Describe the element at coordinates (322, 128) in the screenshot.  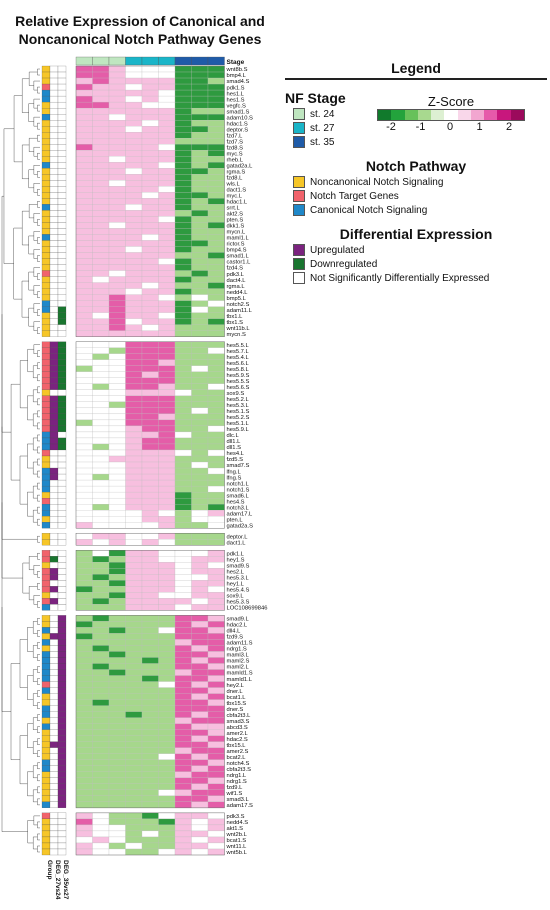
I see `legend-label: st. 27` at that location.